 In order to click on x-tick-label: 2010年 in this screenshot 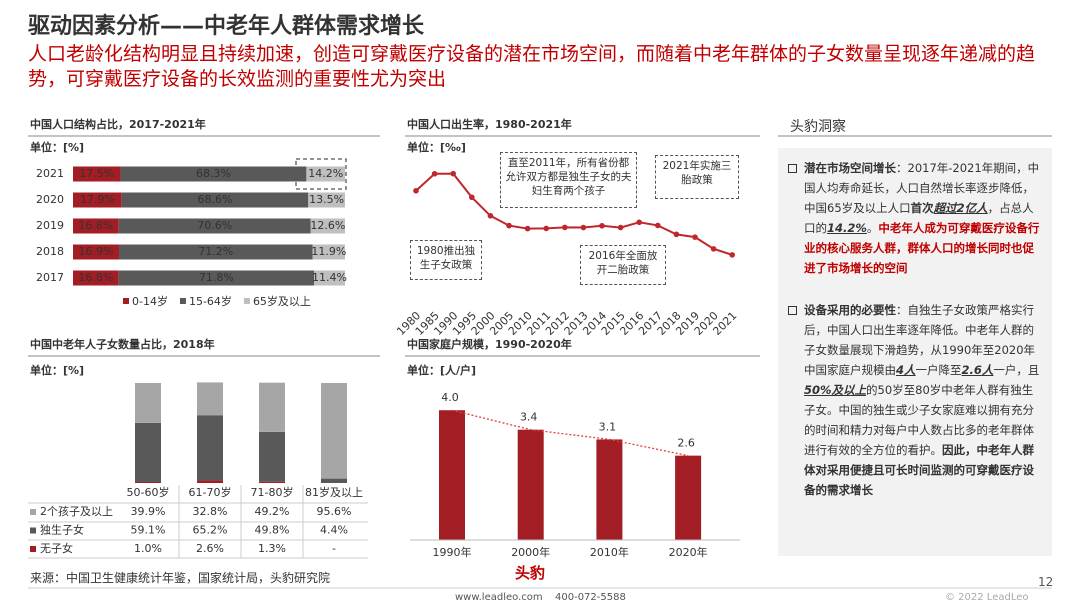, I will do `click(609, 552)`.